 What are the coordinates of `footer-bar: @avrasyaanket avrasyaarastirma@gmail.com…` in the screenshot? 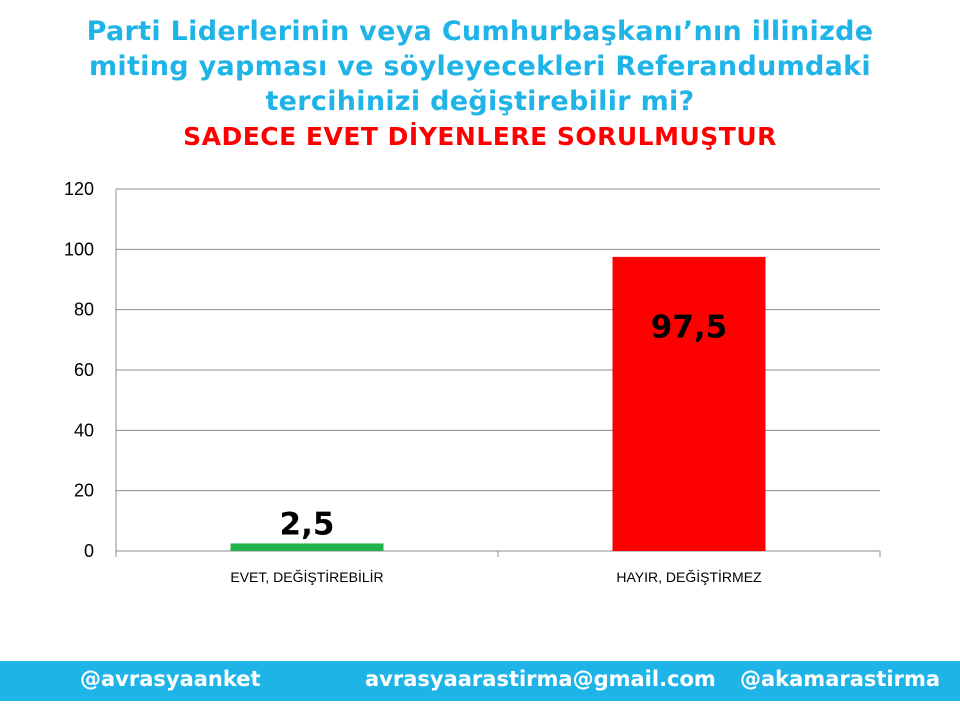 It's located at (480, 681).